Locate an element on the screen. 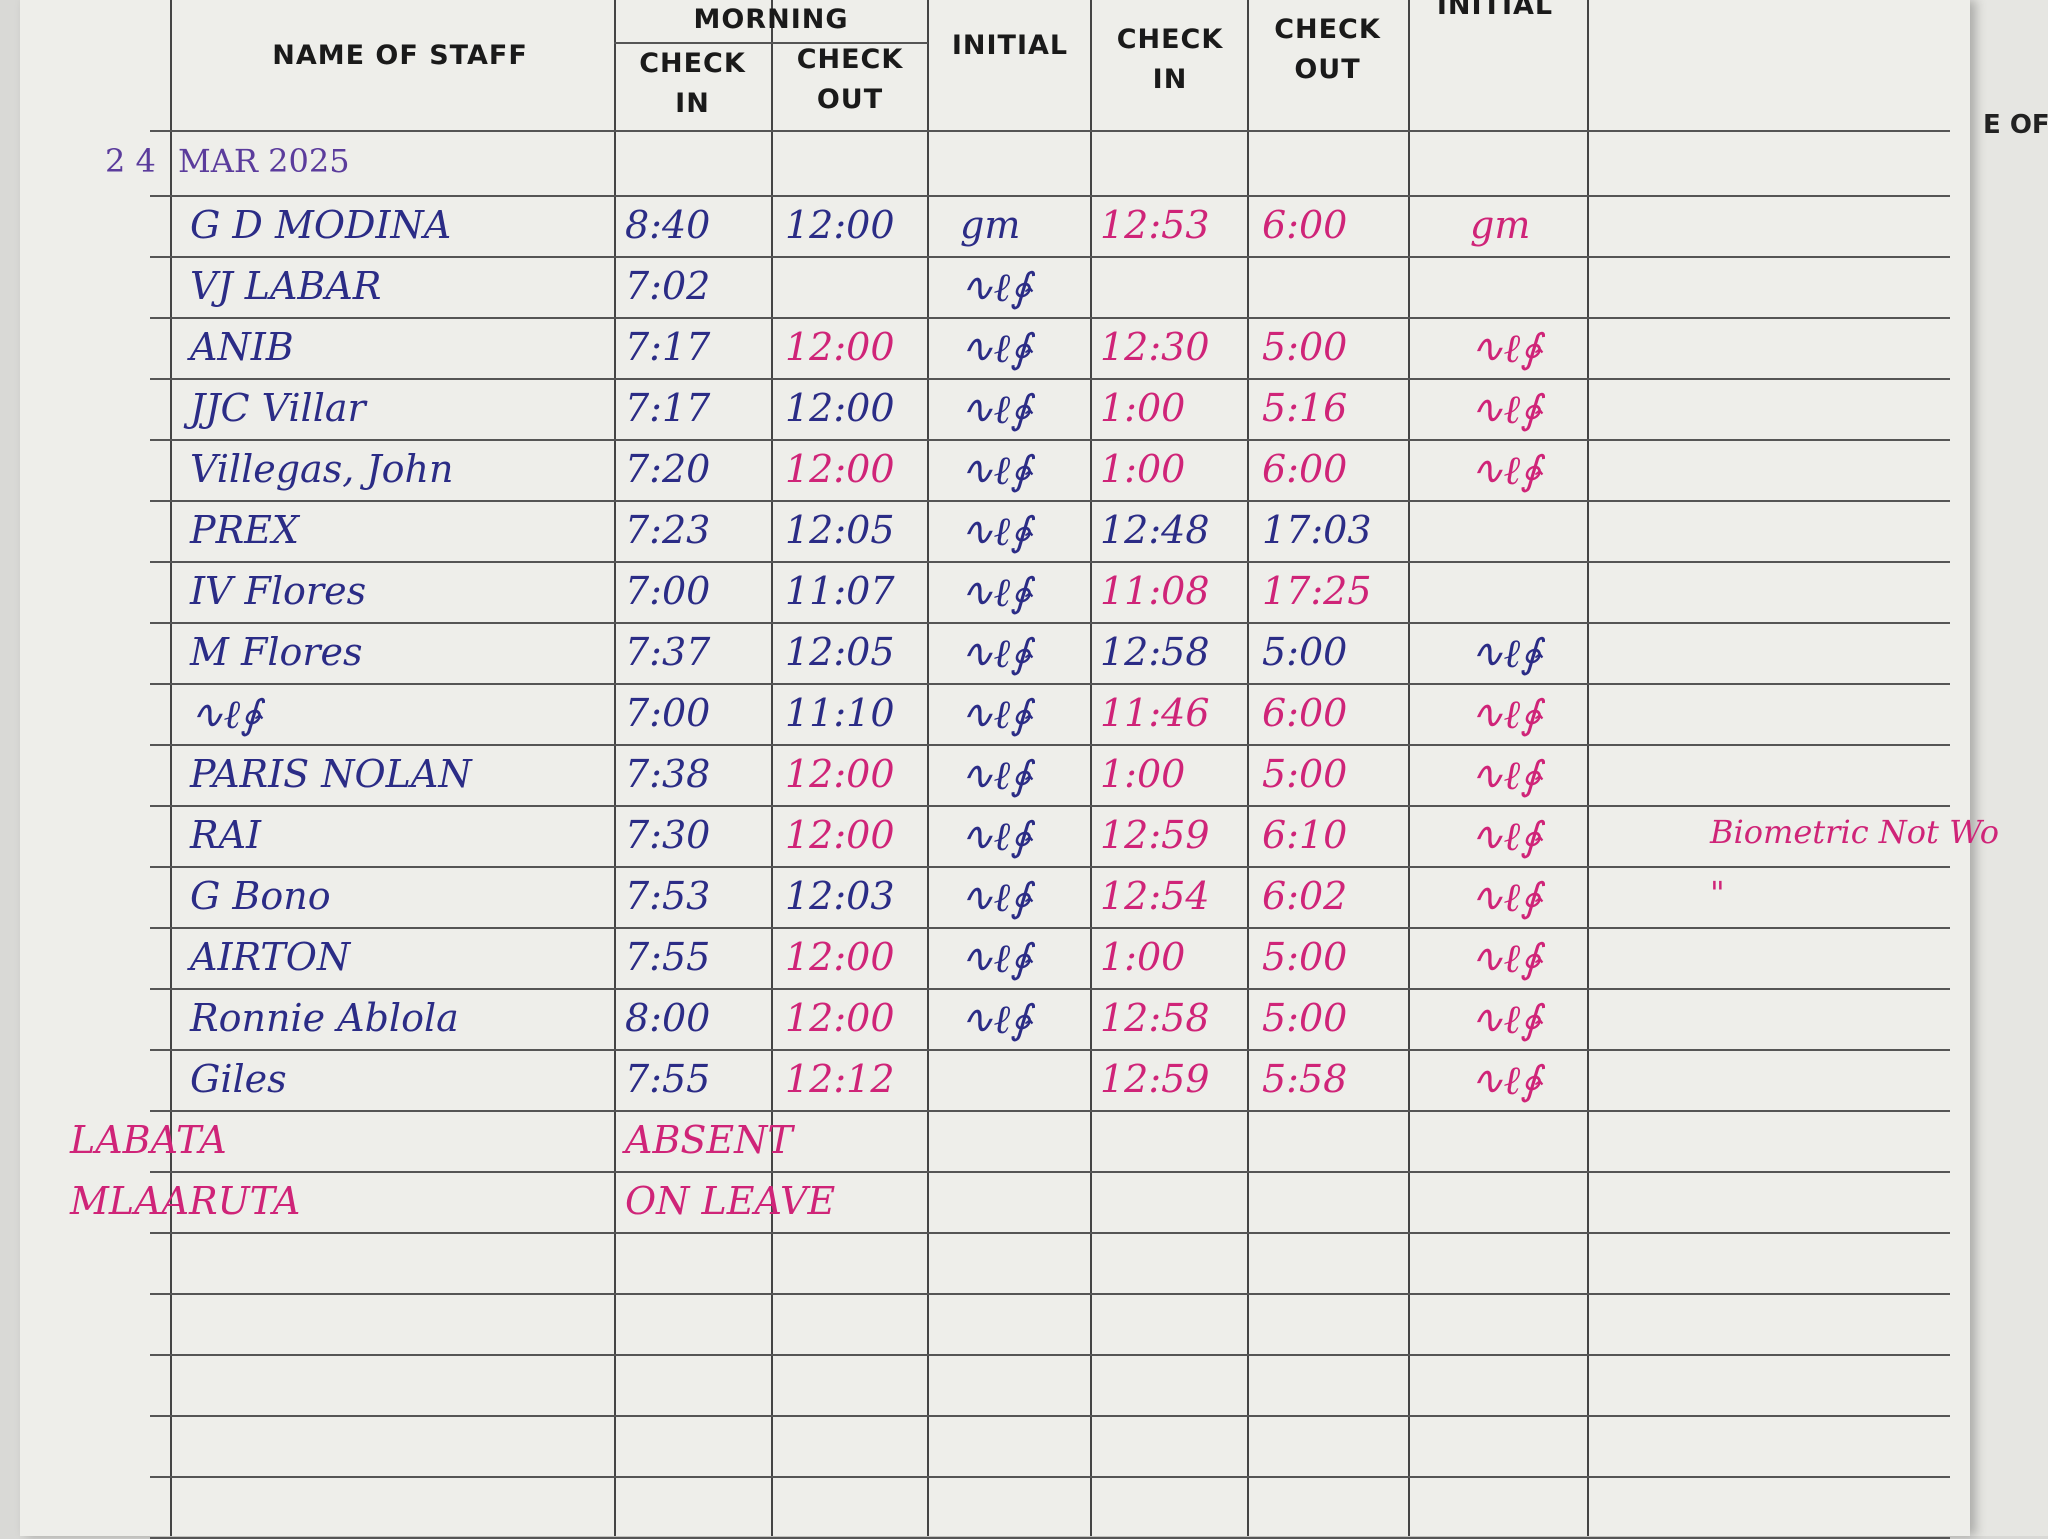  am-check-out-cell: 11:10 is located at coordinates (840, 713).